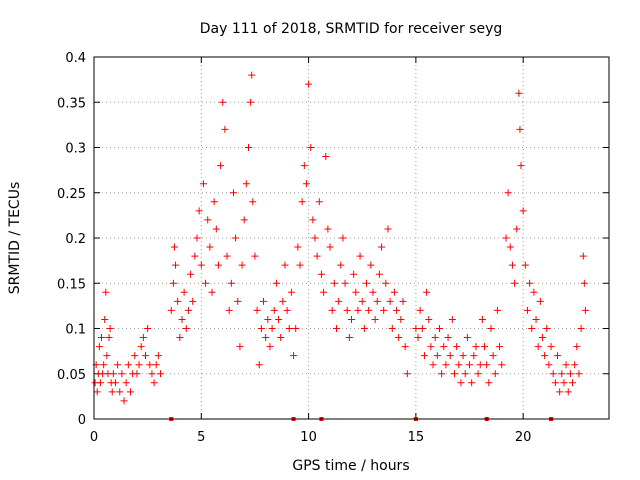 The width and height of the screenshot is (640, 480). I want to click on y-tick-label: 0.35, so click(71, 103).